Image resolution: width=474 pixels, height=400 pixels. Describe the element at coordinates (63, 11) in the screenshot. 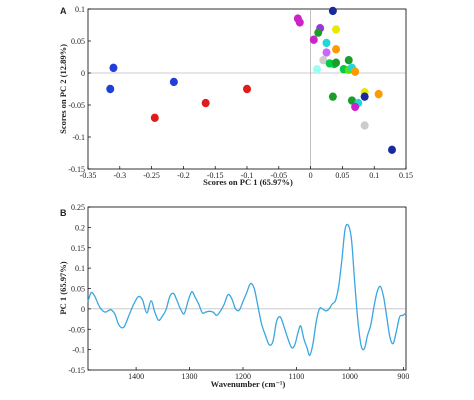

I see `panel-a-label: A` at that location.